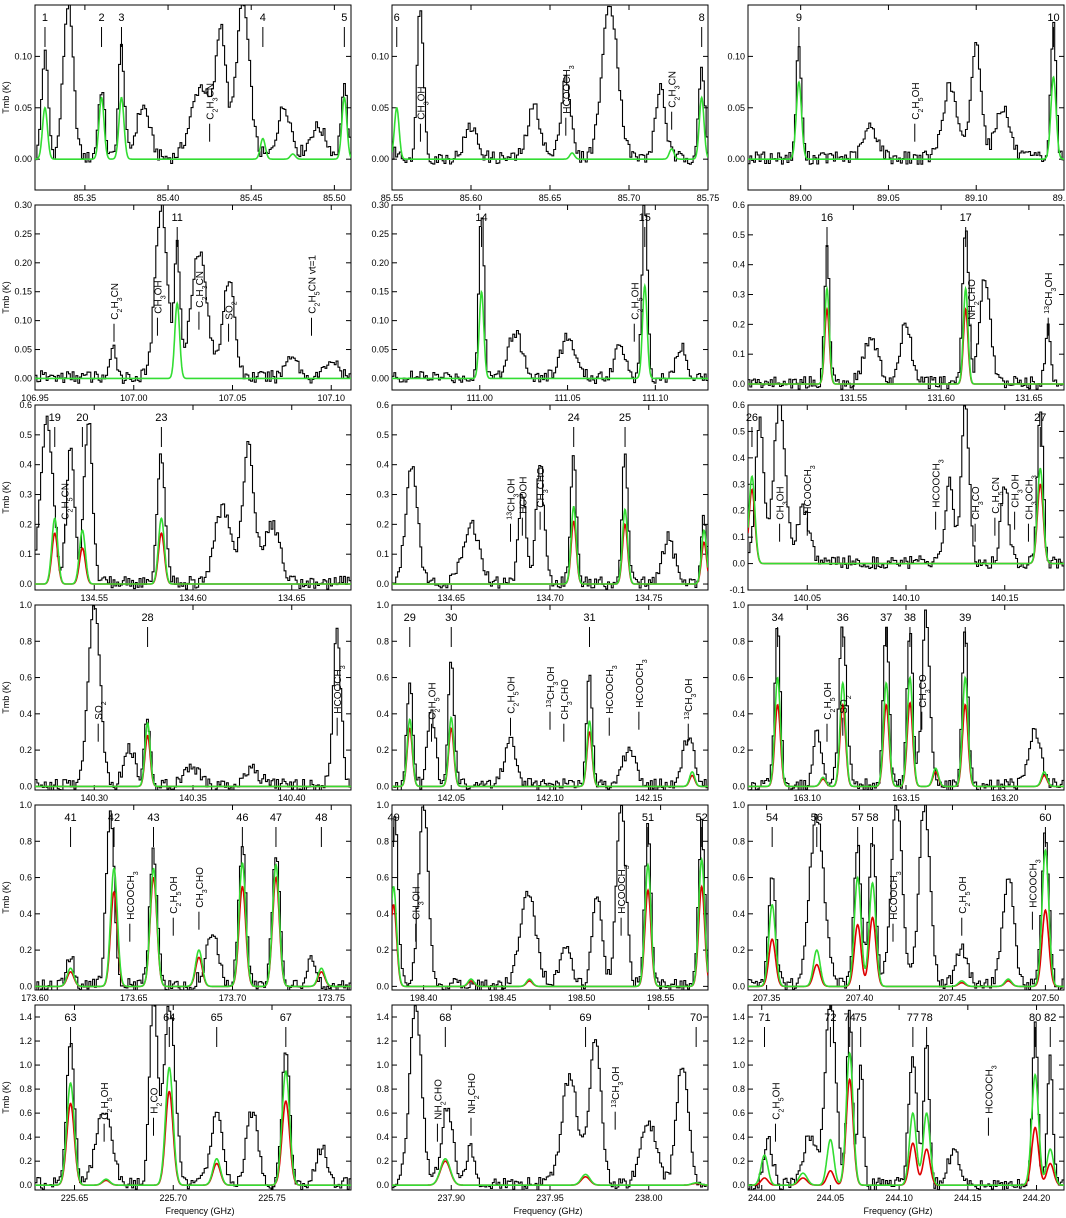  Describe the element at coordinates (82, 418) in the screenshot. I see `line-number-label: 20` at that location.